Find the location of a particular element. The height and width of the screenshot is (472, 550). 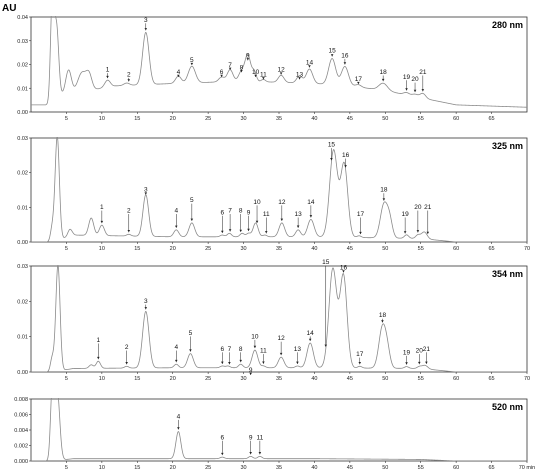

x-tick-label: 50 is located at coordinates (385, 468).